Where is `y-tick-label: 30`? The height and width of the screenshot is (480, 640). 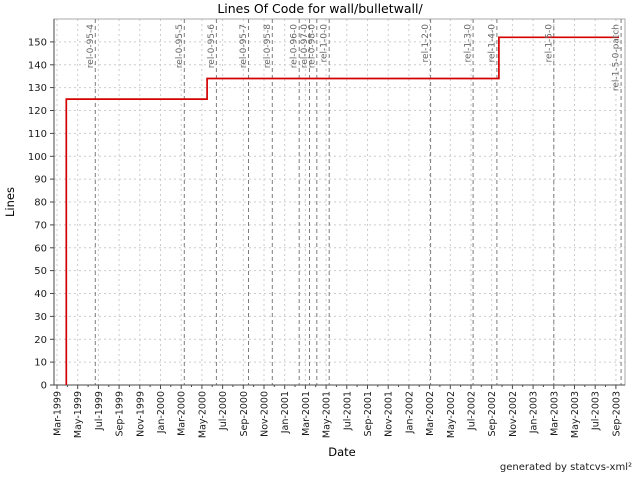 y-tick-label: 30 is located at coordinates (40, 317).